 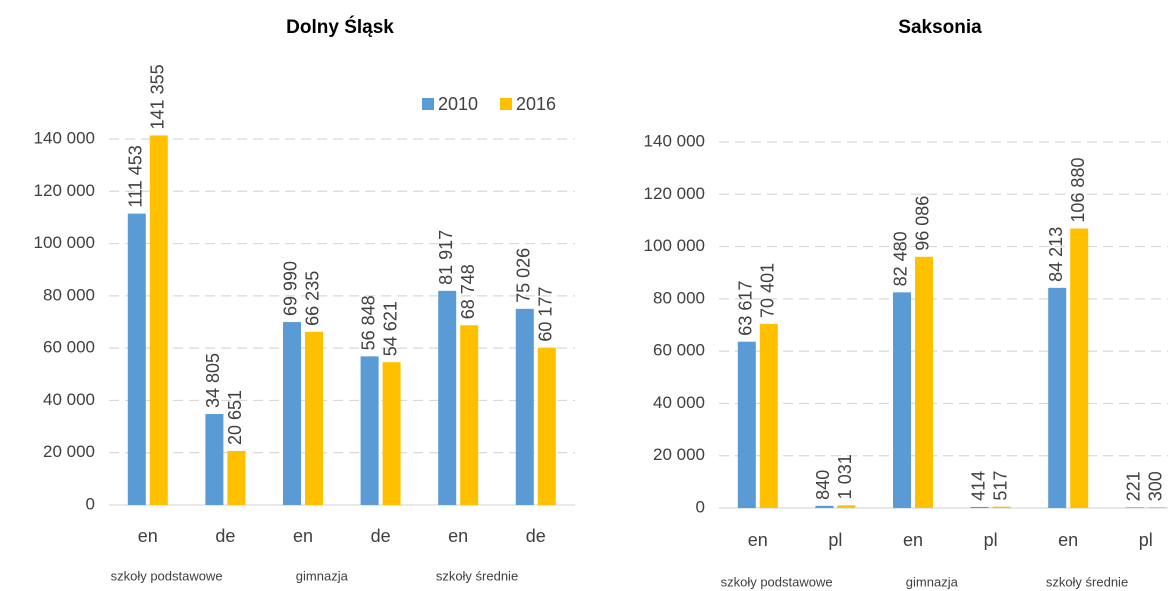 What do you see at coordinates (446, 257) in the screenshot?
I see `value-label: 81 917` at bounding box center [446, 257].